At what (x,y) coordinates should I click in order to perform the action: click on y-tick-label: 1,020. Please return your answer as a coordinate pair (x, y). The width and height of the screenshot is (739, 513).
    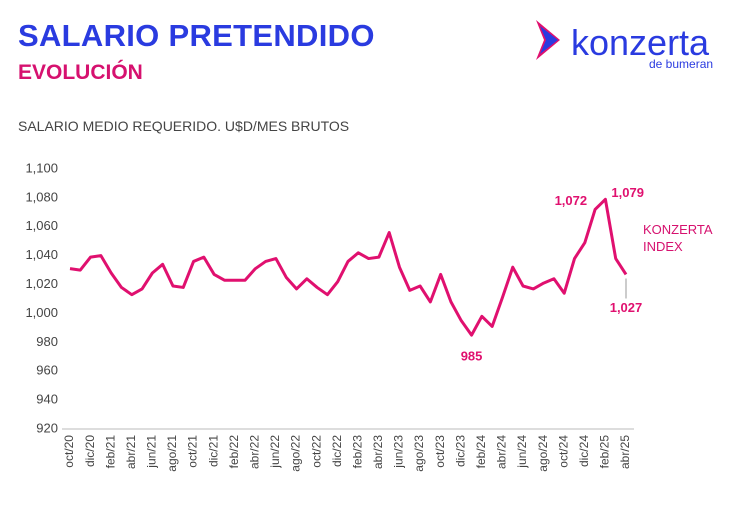
    Looking at the image, I should click on (41, 283).